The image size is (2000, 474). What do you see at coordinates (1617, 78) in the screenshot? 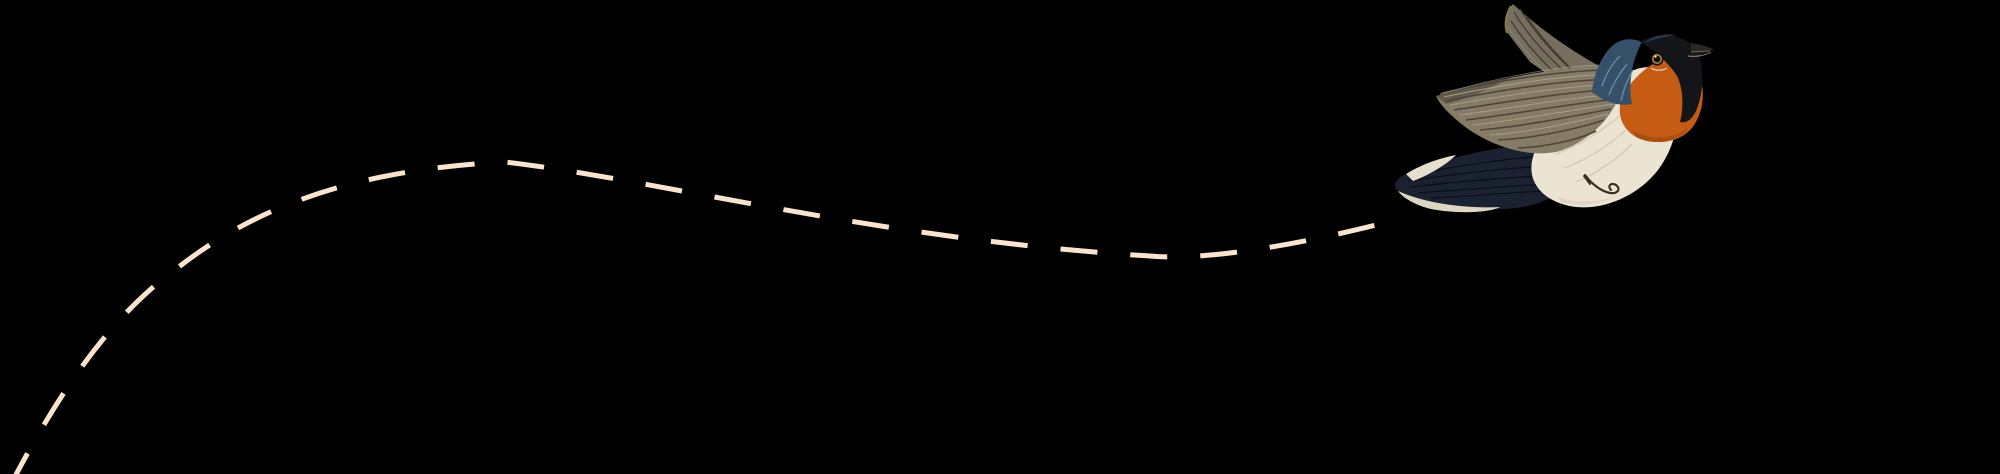
I see `nape-gloss-streaks` at bounding box center [1617, 78].